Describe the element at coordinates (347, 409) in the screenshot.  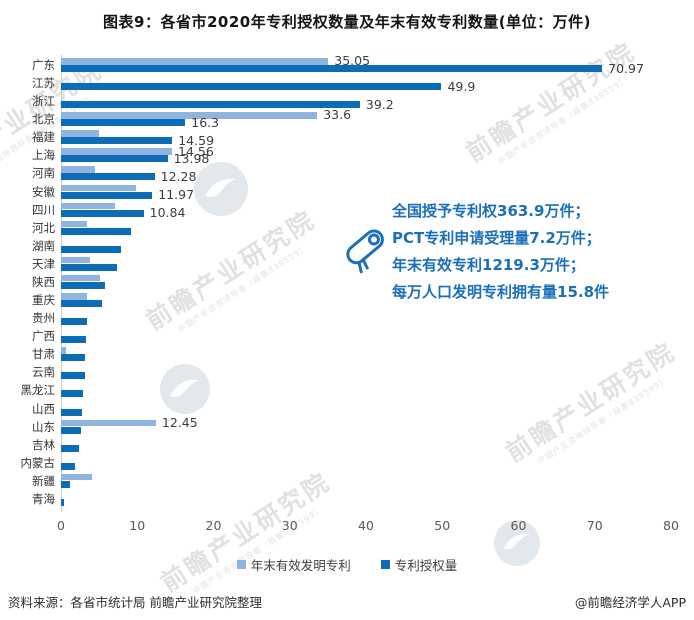
I see `chart-row: 山西` at that location.